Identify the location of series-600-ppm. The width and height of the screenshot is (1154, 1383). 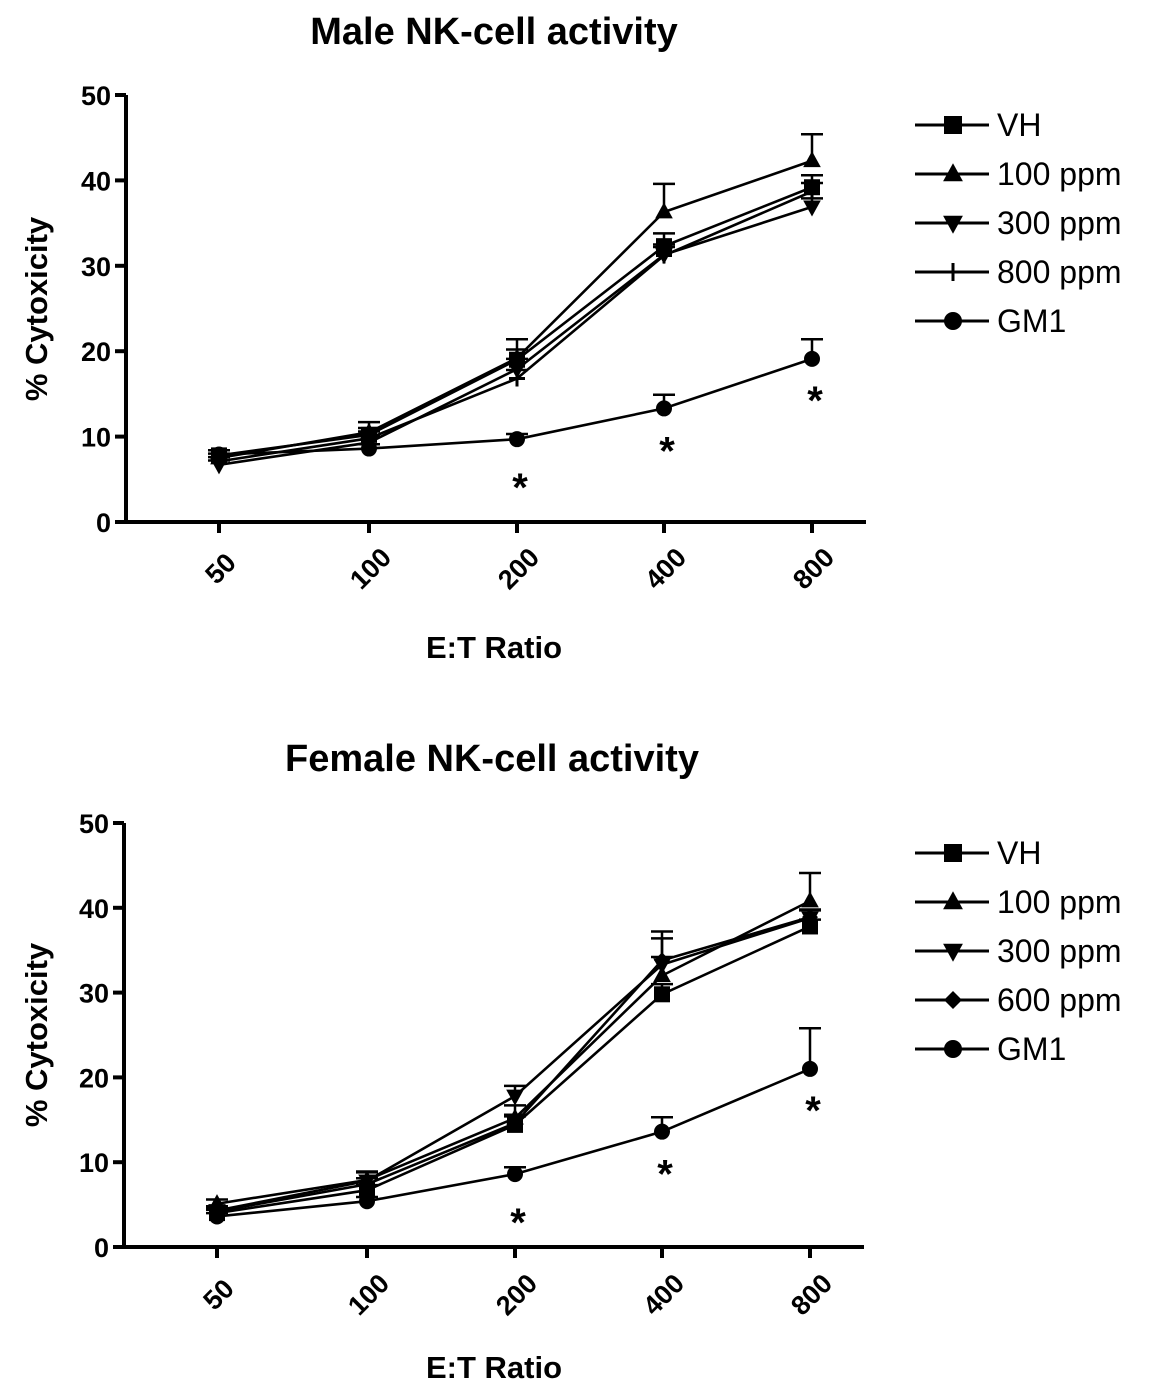
(513, 1064).